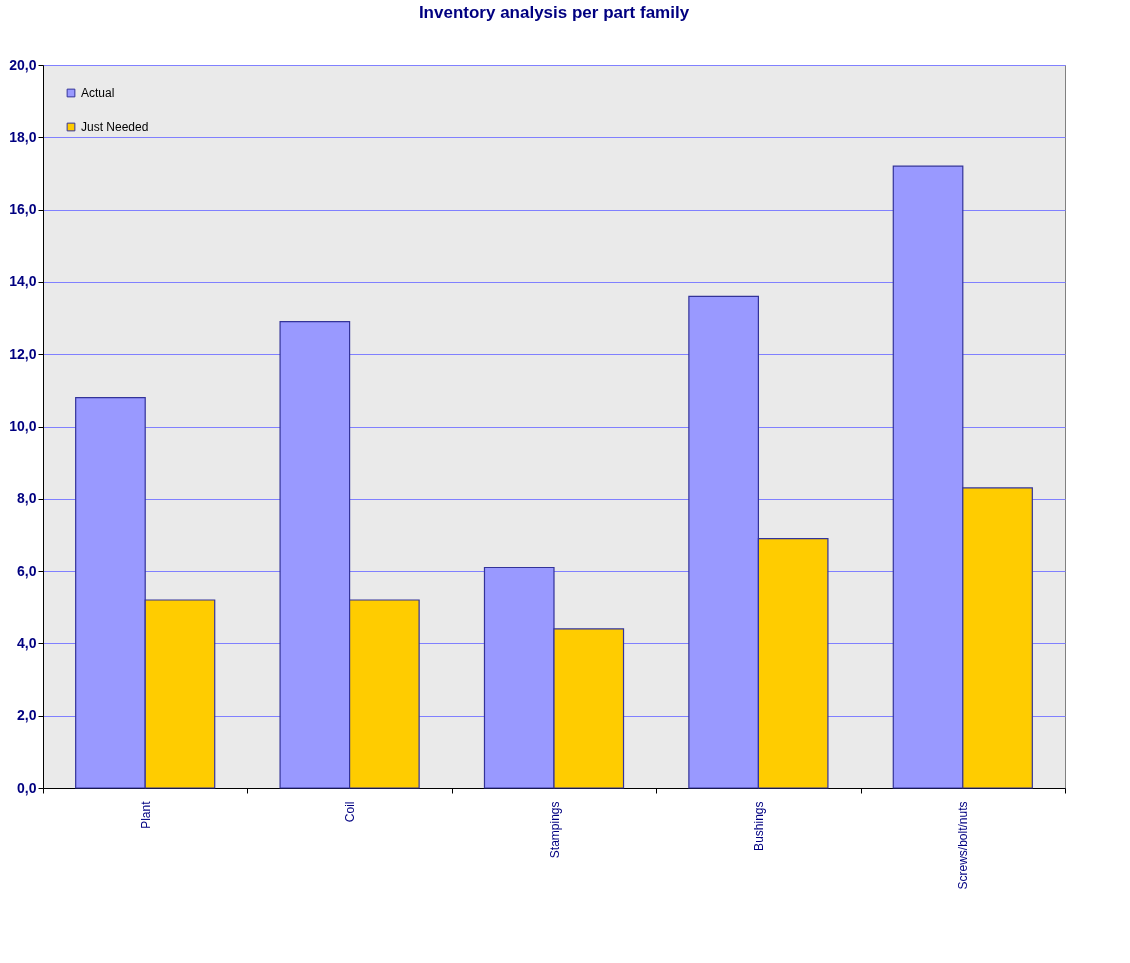 Image resolution: width=1130 pixels, height=963 pixels. What do you see at coordinates (350, 812) in the screenshot?
I see `x-tick-label: Coil` at bounding box center [350, 812].